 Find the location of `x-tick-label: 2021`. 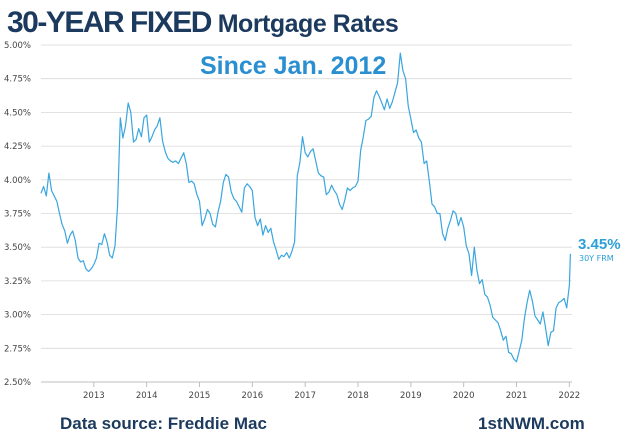

x-tick-label: 2021 is located at coordinates (517, 396).